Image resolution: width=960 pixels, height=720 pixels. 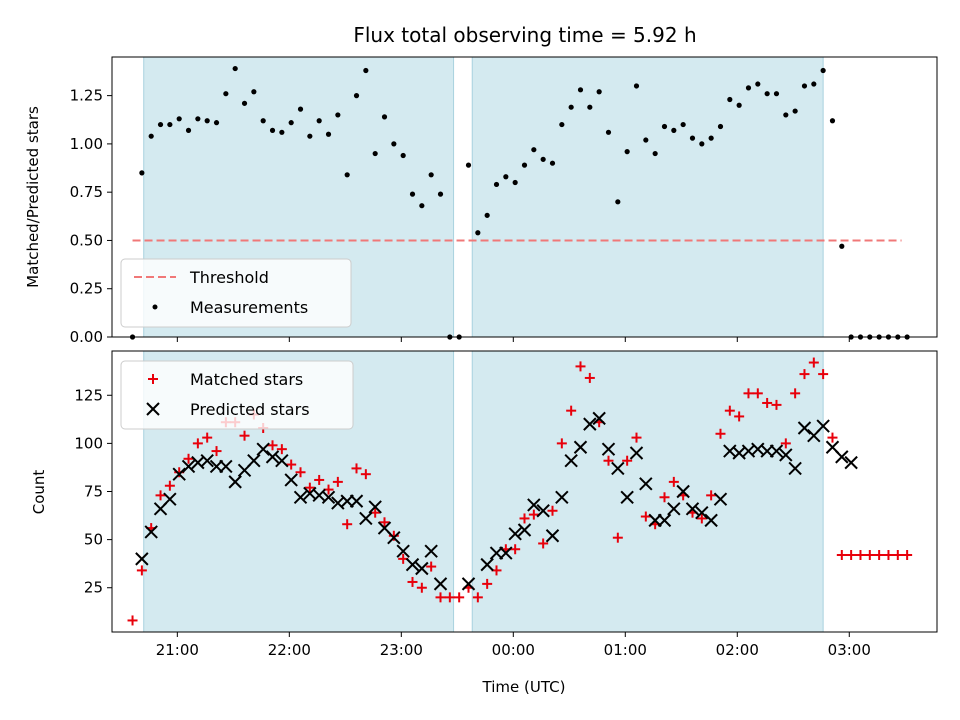 What do you see at coordinates (524, 687) in the screenshot?
I see `bottom-xlabel: Time (UTC)` at bounding box center [524, 687].